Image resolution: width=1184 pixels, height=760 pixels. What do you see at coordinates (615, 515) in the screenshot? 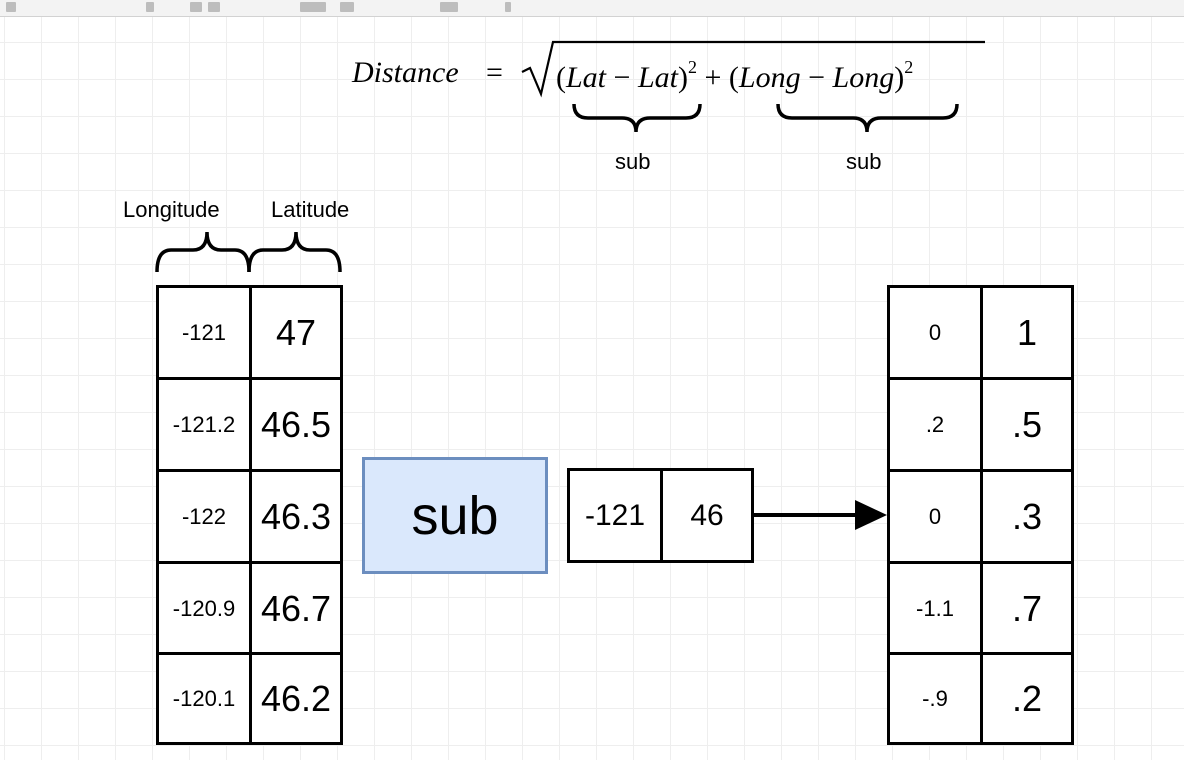
I see `operand-lon: -121` at bounding box center [615, 515].